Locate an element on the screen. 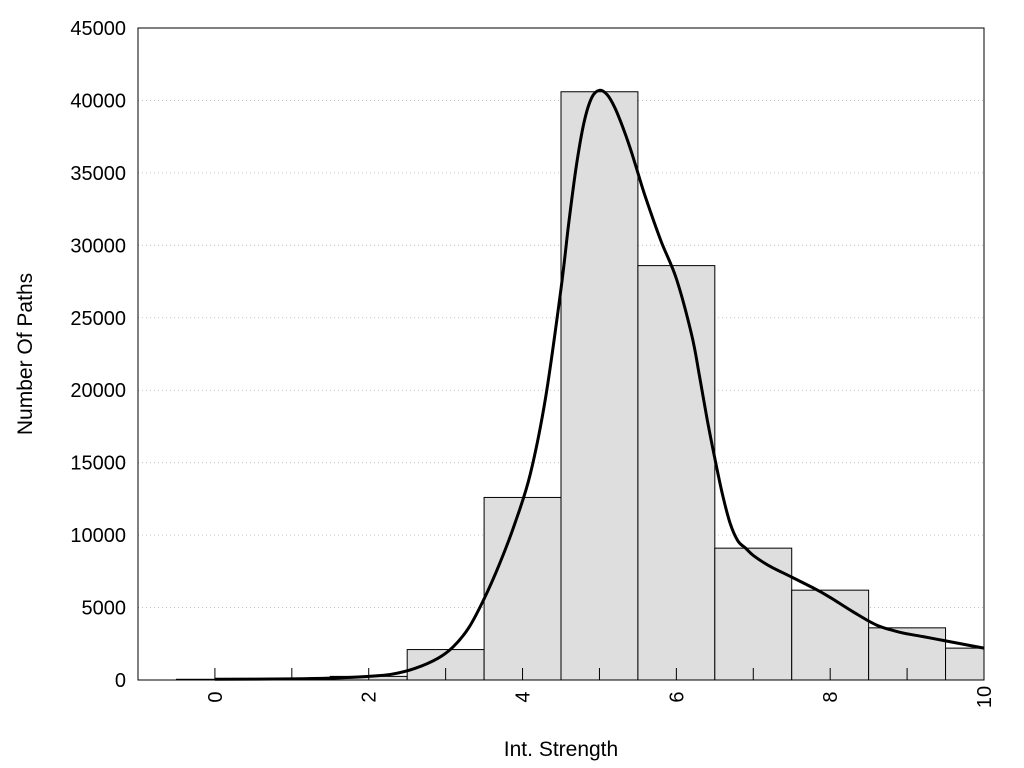 The height and width of the screenshot is (768, 1024). y-tick-label: 20000 is located at coordinates (98, 391).